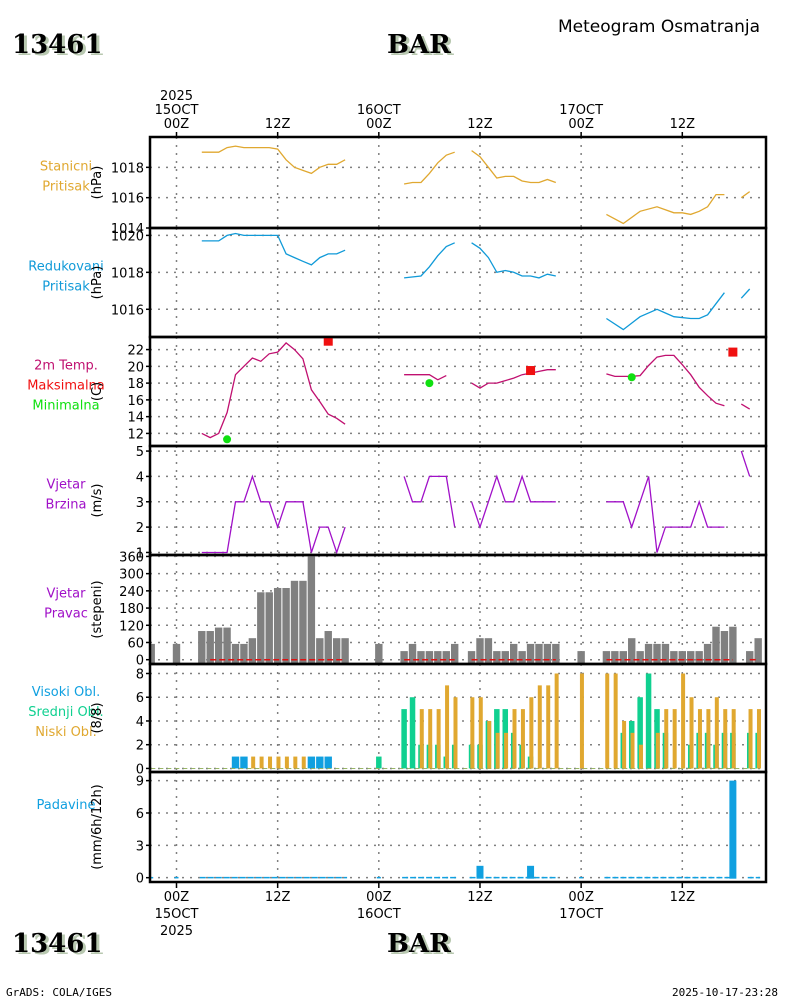 The width and height of the screenshot is (800, 1000). What do you see at coordinates (140, 674) in the screenshot?
I see `y-tick-label: 8` at bounding box center [140, 674].